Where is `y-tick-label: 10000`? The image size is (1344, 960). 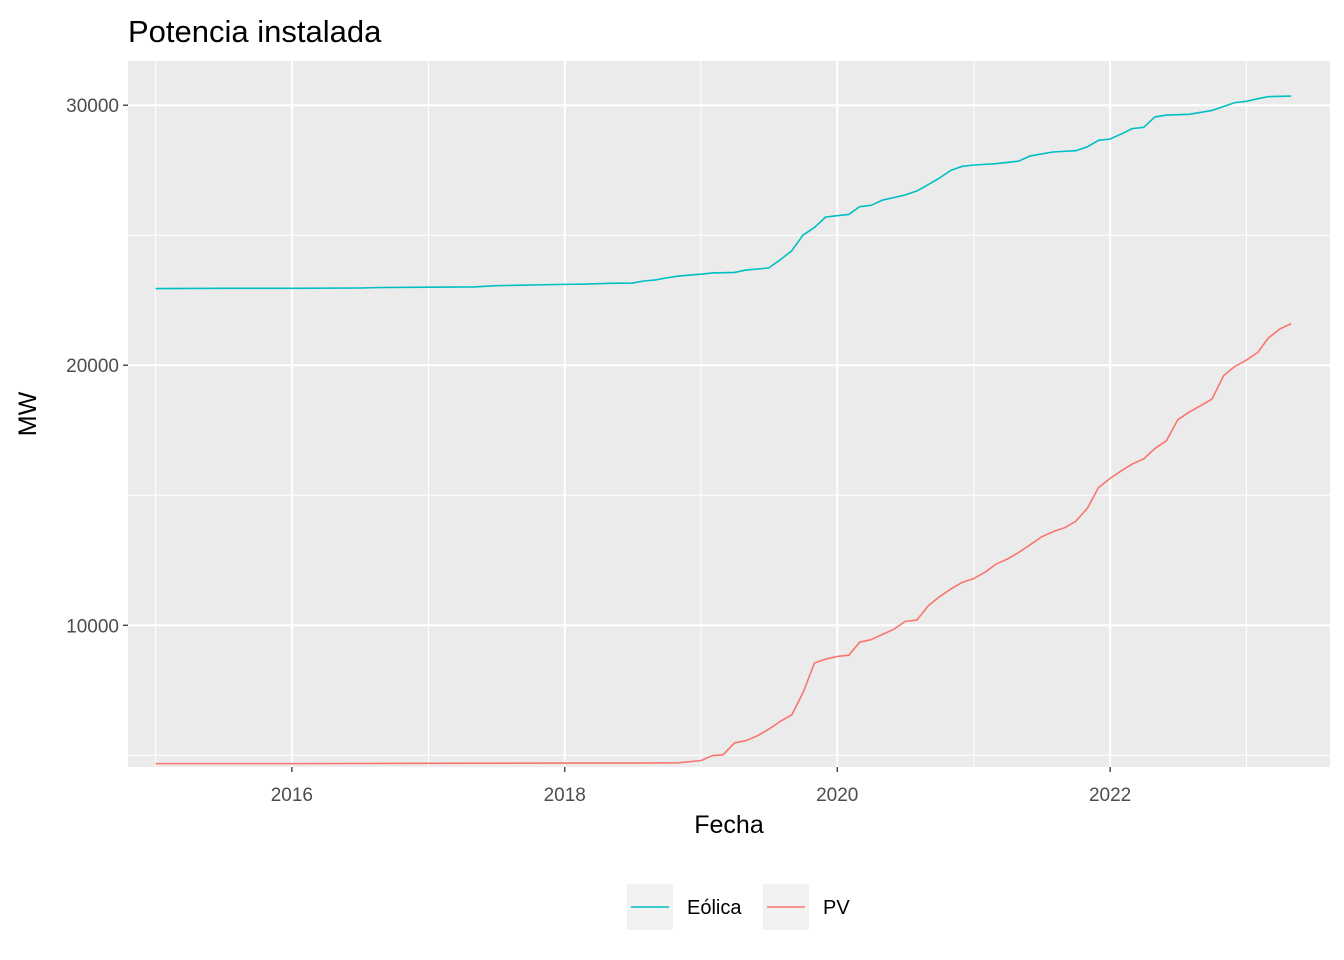 y-tick-label: 10000 is located at coordinates (92, 626).